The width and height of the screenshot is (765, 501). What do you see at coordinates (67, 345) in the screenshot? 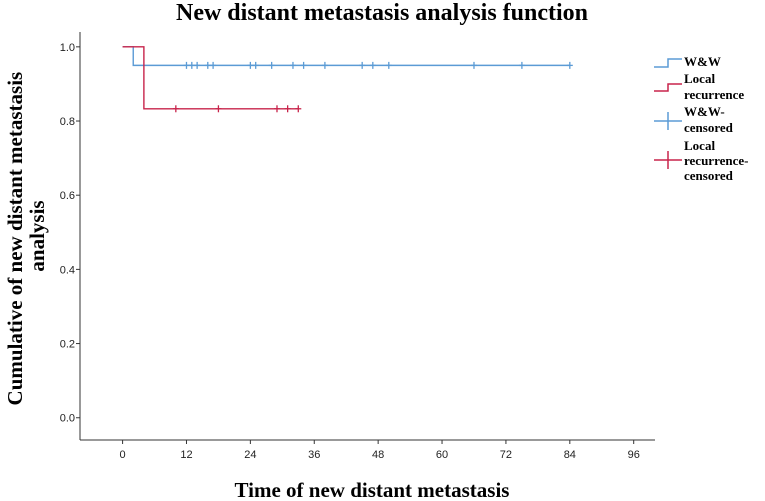
I see `y-tick-label: 0.2` at bounding box center [67, 345].